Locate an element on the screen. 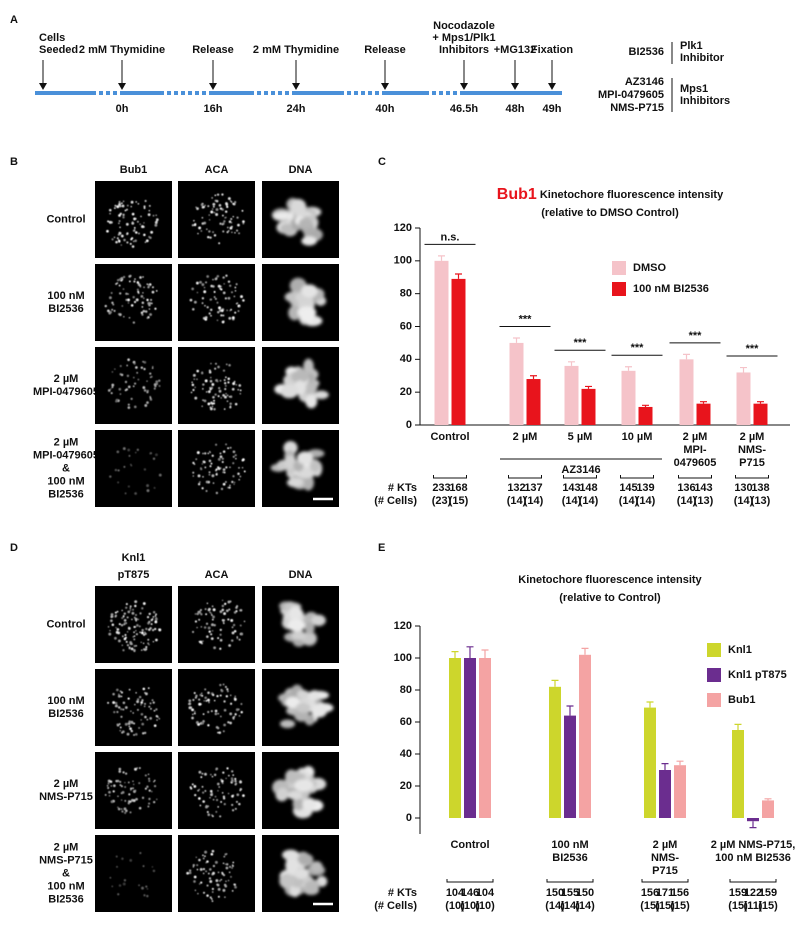 Image resolution: width=800 pixels, height=929 pixels. cell-count: (10) is located at coordinates (455, 906).